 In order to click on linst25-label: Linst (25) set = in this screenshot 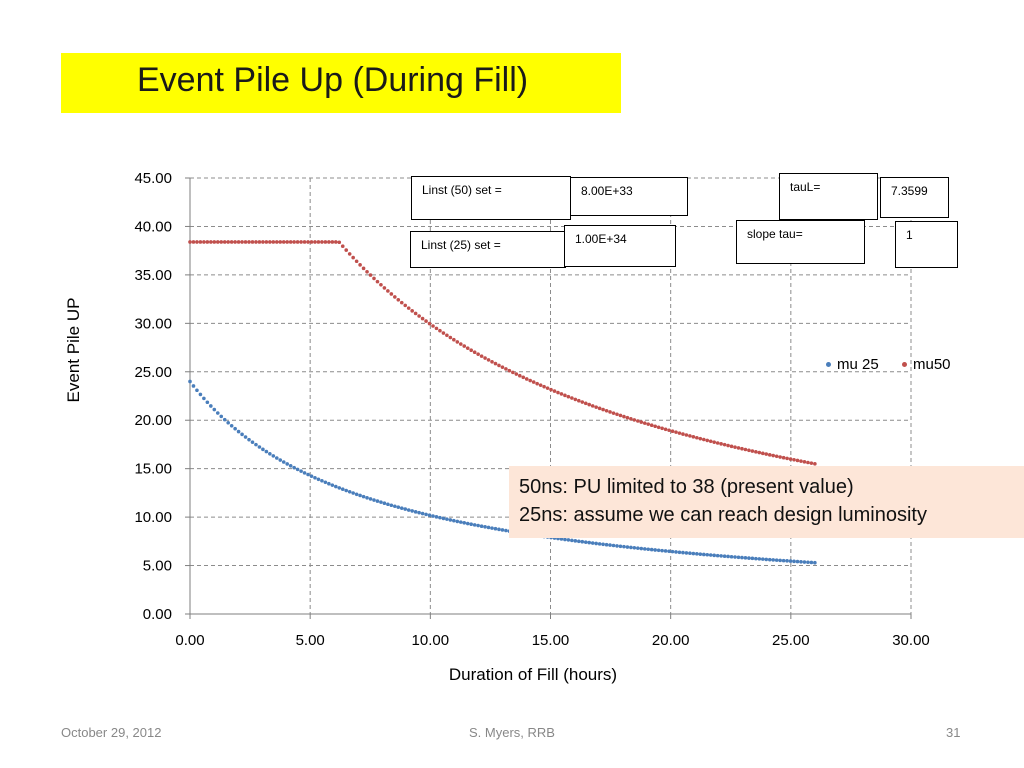, I will do `click(461, 245)`.